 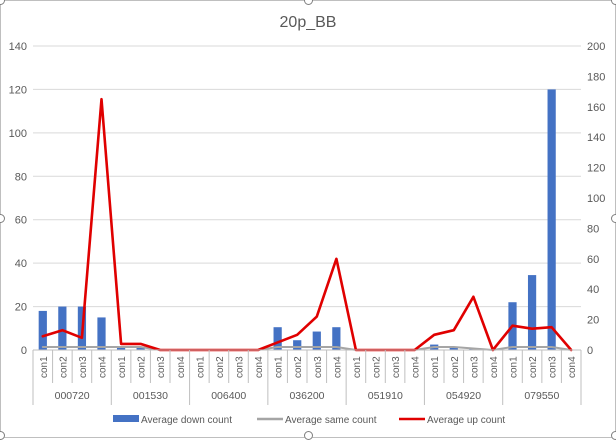 What do you see at coordinates (385, 396) in the screenshot?
I see `group-label: 051910` at bounding box center [385, 396].